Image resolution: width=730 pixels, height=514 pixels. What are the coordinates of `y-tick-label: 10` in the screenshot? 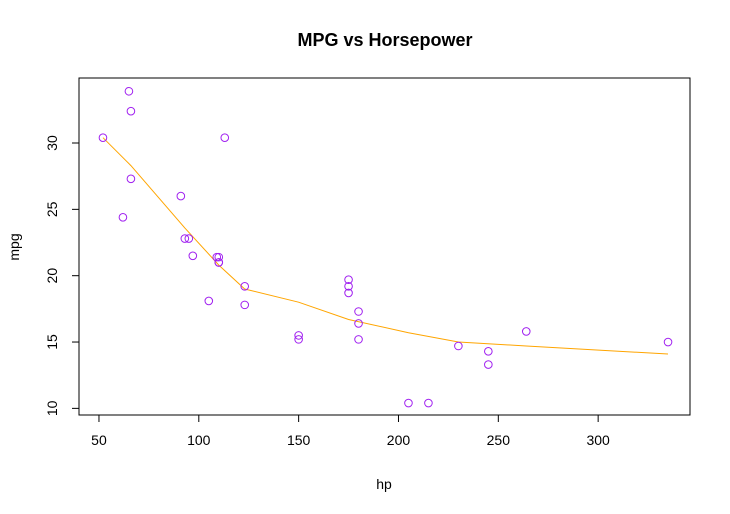 It's located at (52, 408).